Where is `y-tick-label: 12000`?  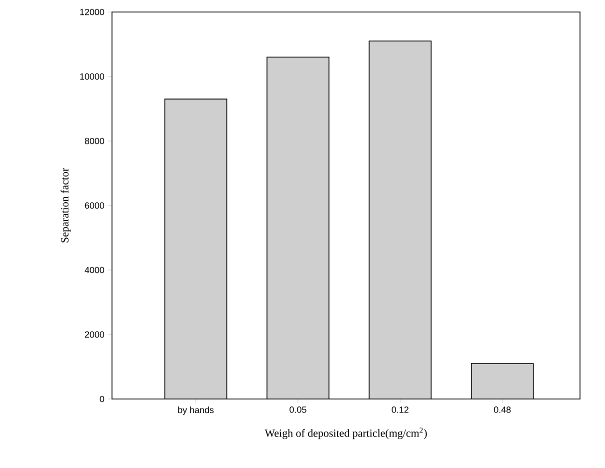 y-tick-label: 12000 is located at coordinates (92, 12).